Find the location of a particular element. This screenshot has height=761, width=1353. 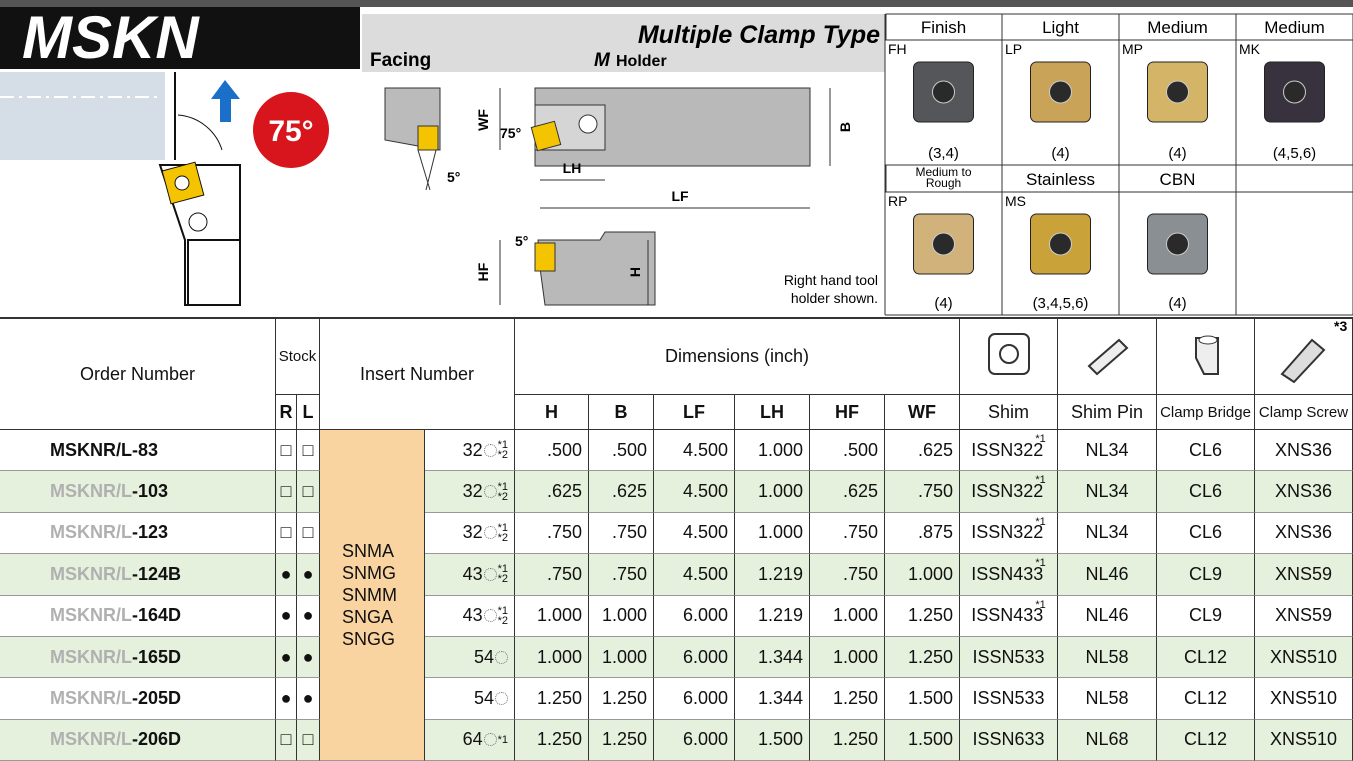

grade-group: Finish is located at coordinates (943, 27).